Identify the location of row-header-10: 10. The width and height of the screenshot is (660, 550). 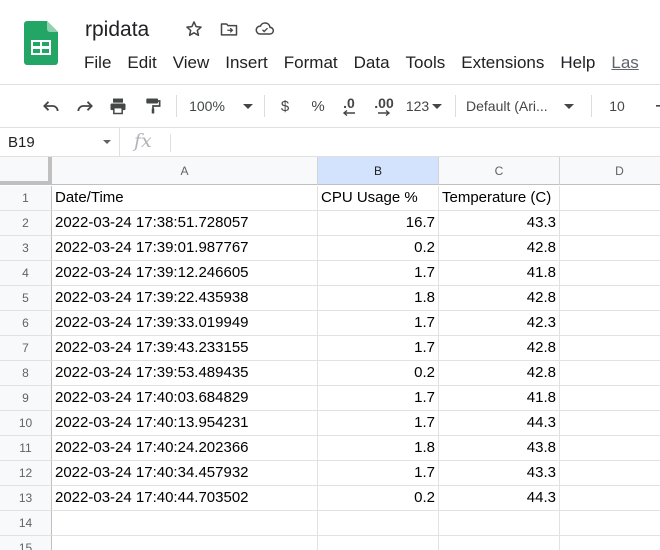
(26, 423).